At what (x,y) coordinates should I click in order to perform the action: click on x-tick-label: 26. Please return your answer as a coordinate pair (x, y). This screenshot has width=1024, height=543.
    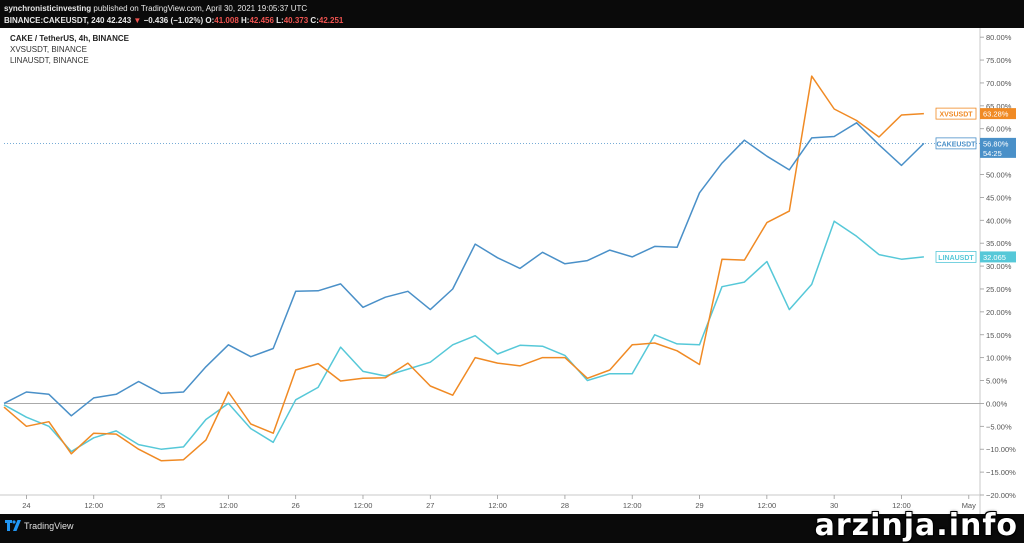
    Looking at the image, I should click on (296, 505).